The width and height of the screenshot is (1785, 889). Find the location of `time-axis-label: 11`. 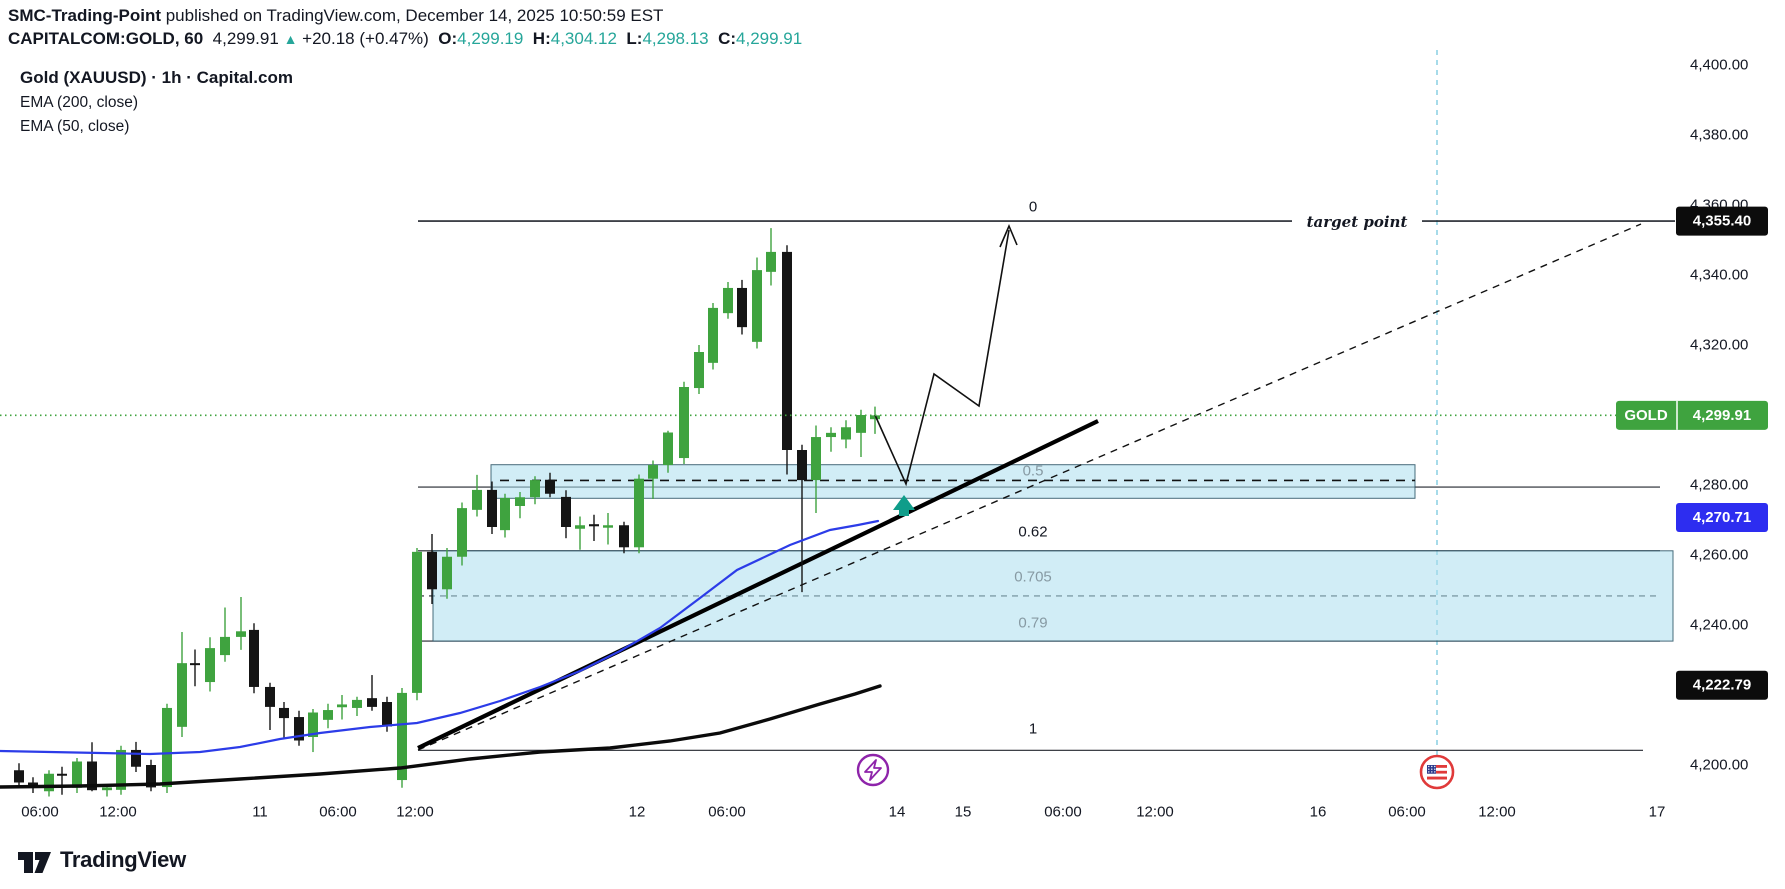

time-axis-label: 11 is located at coordinates (260, 812).